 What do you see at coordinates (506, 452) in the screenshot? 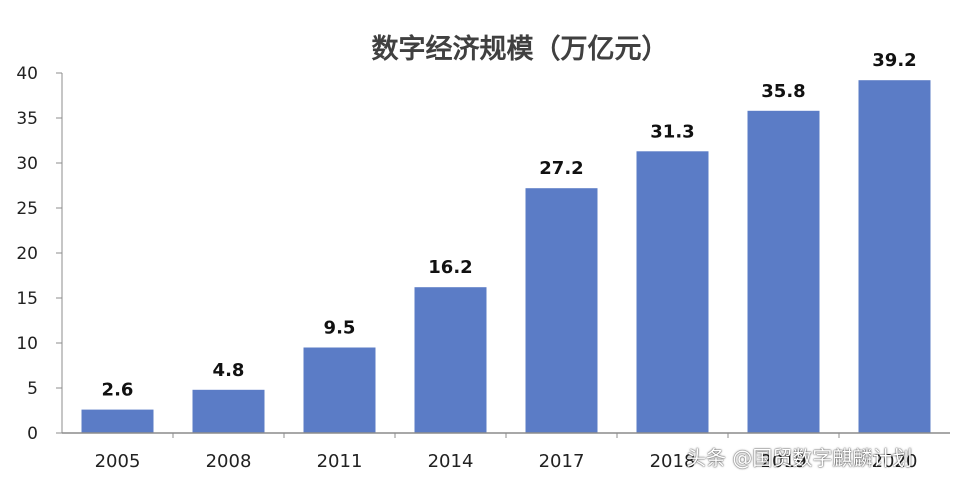
I see `x-axis: 2005 2008 2011 2014 2017 2018 2019 2020` at bounding box center [506, 452].